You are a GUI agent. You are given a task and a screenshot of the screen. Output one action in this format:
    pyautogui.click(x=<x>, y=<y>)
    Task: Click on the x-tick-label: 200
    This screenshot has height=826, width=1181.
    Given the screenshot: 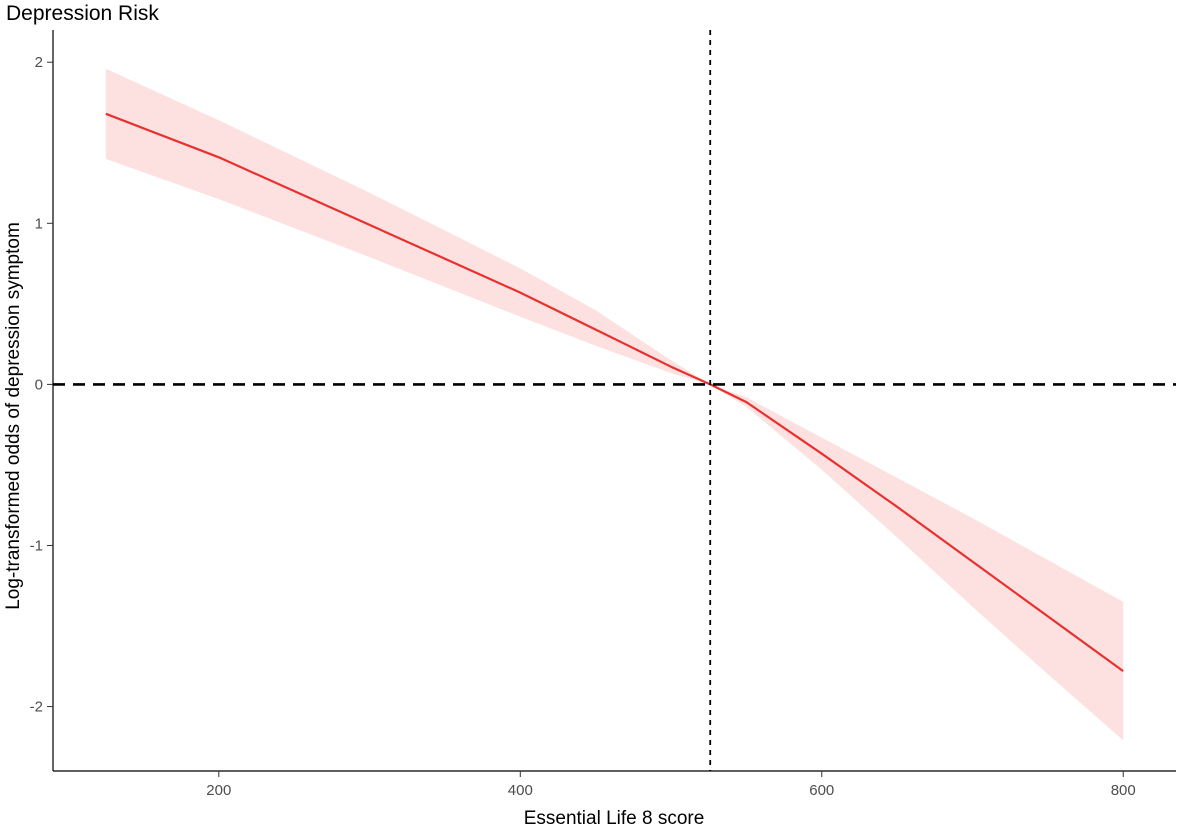 What is the action you would take?
    pyautogui.click(x=218, y=790)
    